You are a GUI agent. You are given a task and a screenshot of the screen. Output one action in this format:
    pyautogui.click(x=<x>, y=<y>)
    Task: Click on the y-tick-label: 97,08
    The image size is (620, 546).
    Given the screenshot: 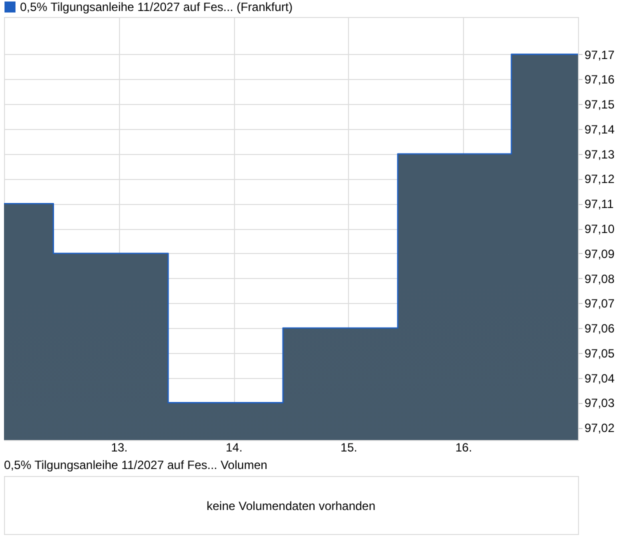 What is the action you would take?
    pyautogui.click(x=599, y=279)
    